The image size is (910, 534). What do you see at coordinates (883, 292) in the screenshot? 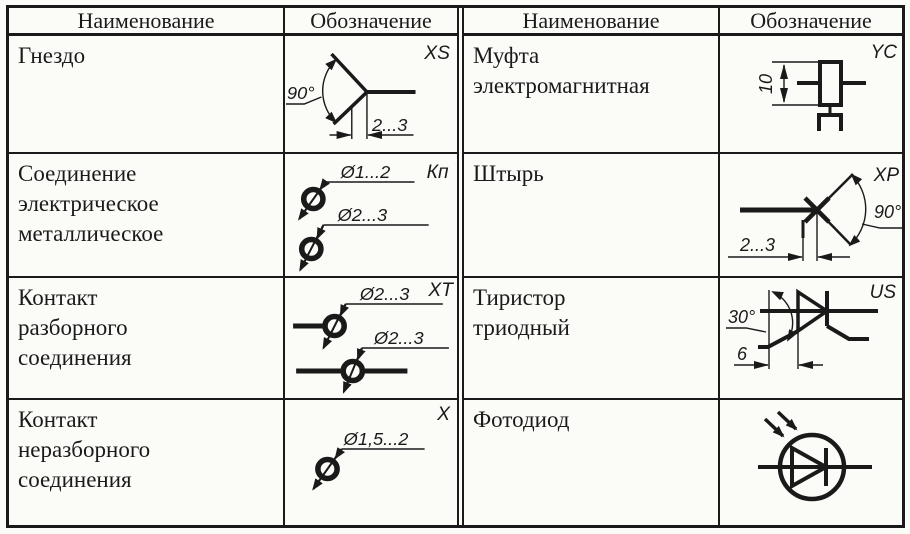
I see `designation-code: US` at bounding box center [883, 292].